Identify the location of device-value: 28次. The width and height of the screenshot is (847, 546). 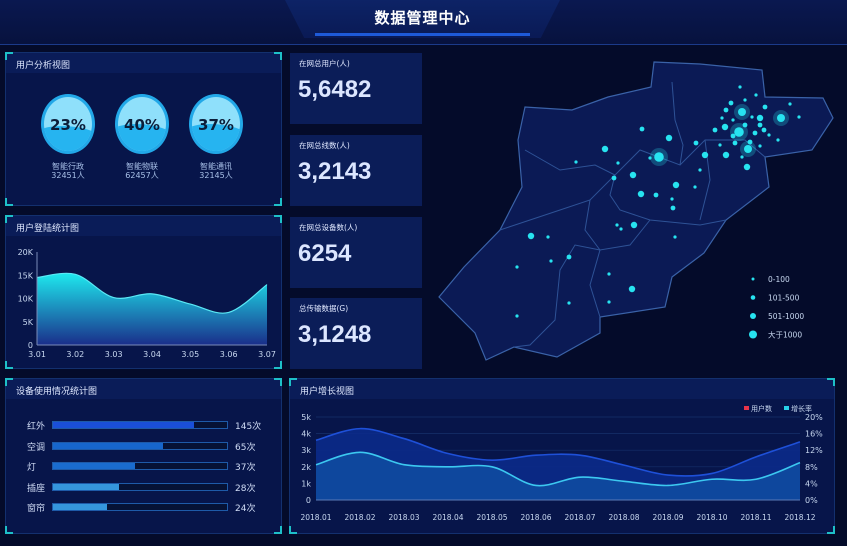
(245, 488).